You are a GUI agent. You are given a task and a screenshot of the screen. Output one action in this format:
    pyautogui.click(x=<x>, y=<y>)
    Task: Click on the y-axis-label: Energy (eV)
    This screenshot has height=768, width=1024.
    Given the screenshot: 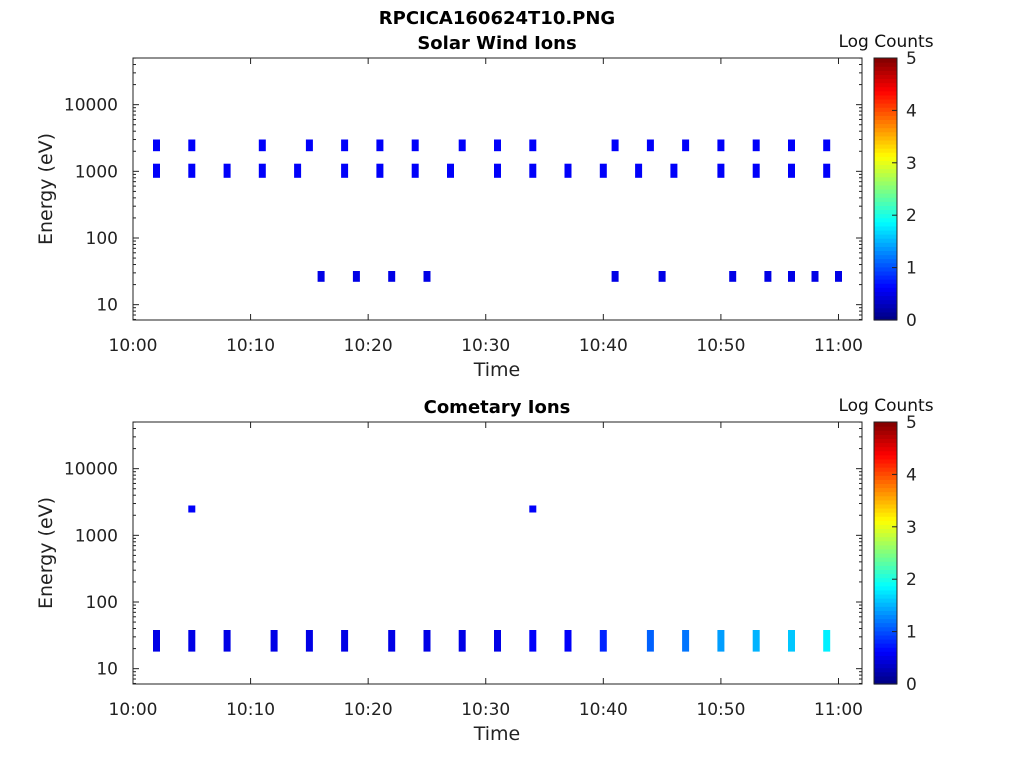 What is the action you would take?
    pyautogui.click(x=46, y=553)
    